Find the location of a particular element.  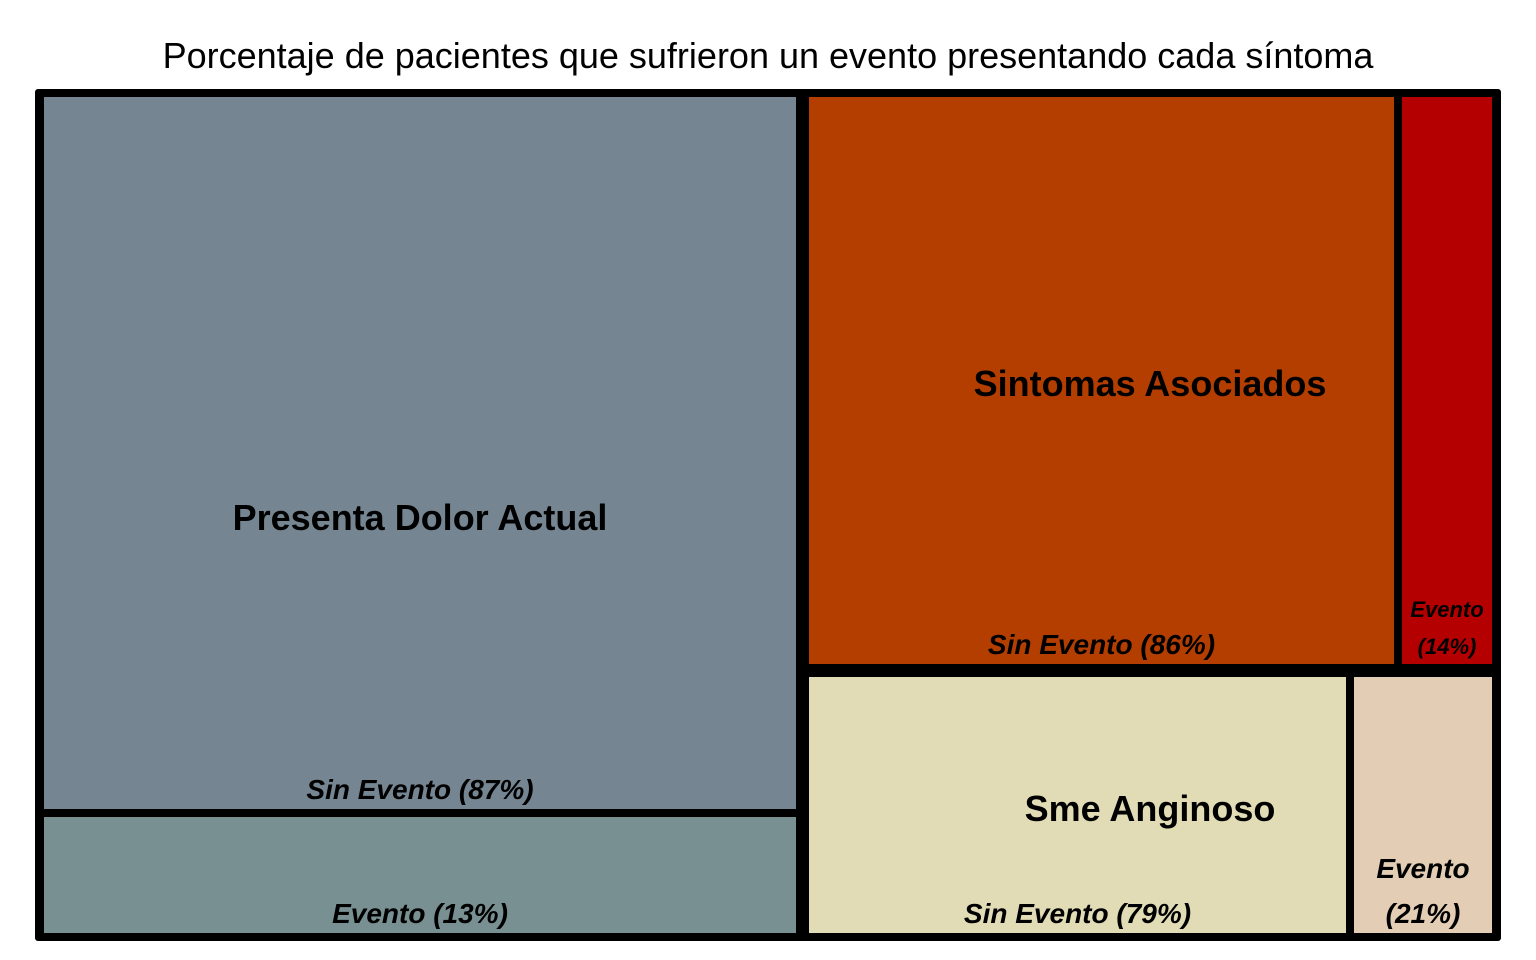

leaf-label-sintomas-asociados-evento-line-1: Evento is located at coordinates (1446, 609).